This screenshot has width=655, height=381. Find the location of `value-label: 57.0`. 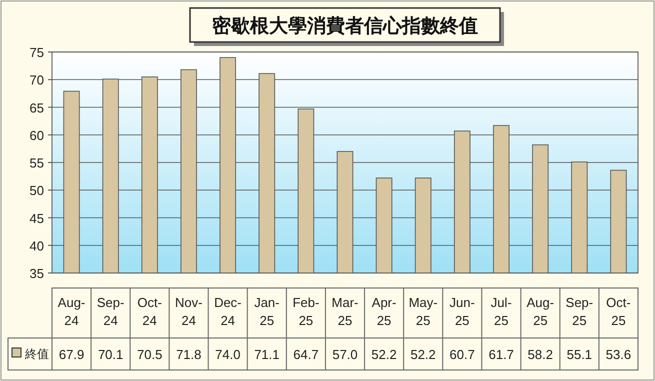

value-label: 57.0 is located at coordinates (345, 354).